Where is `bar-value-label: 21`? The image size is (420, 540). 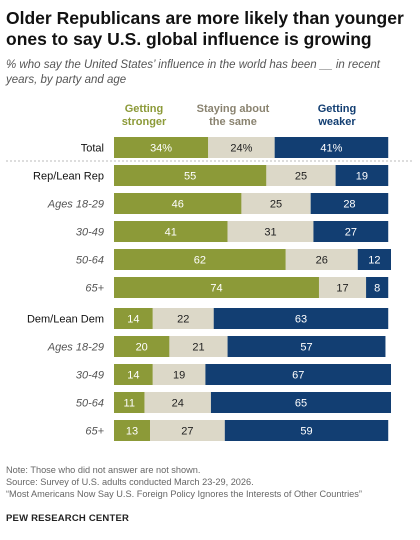 bar-value-label: 21 is located at coordinates (198, 348).